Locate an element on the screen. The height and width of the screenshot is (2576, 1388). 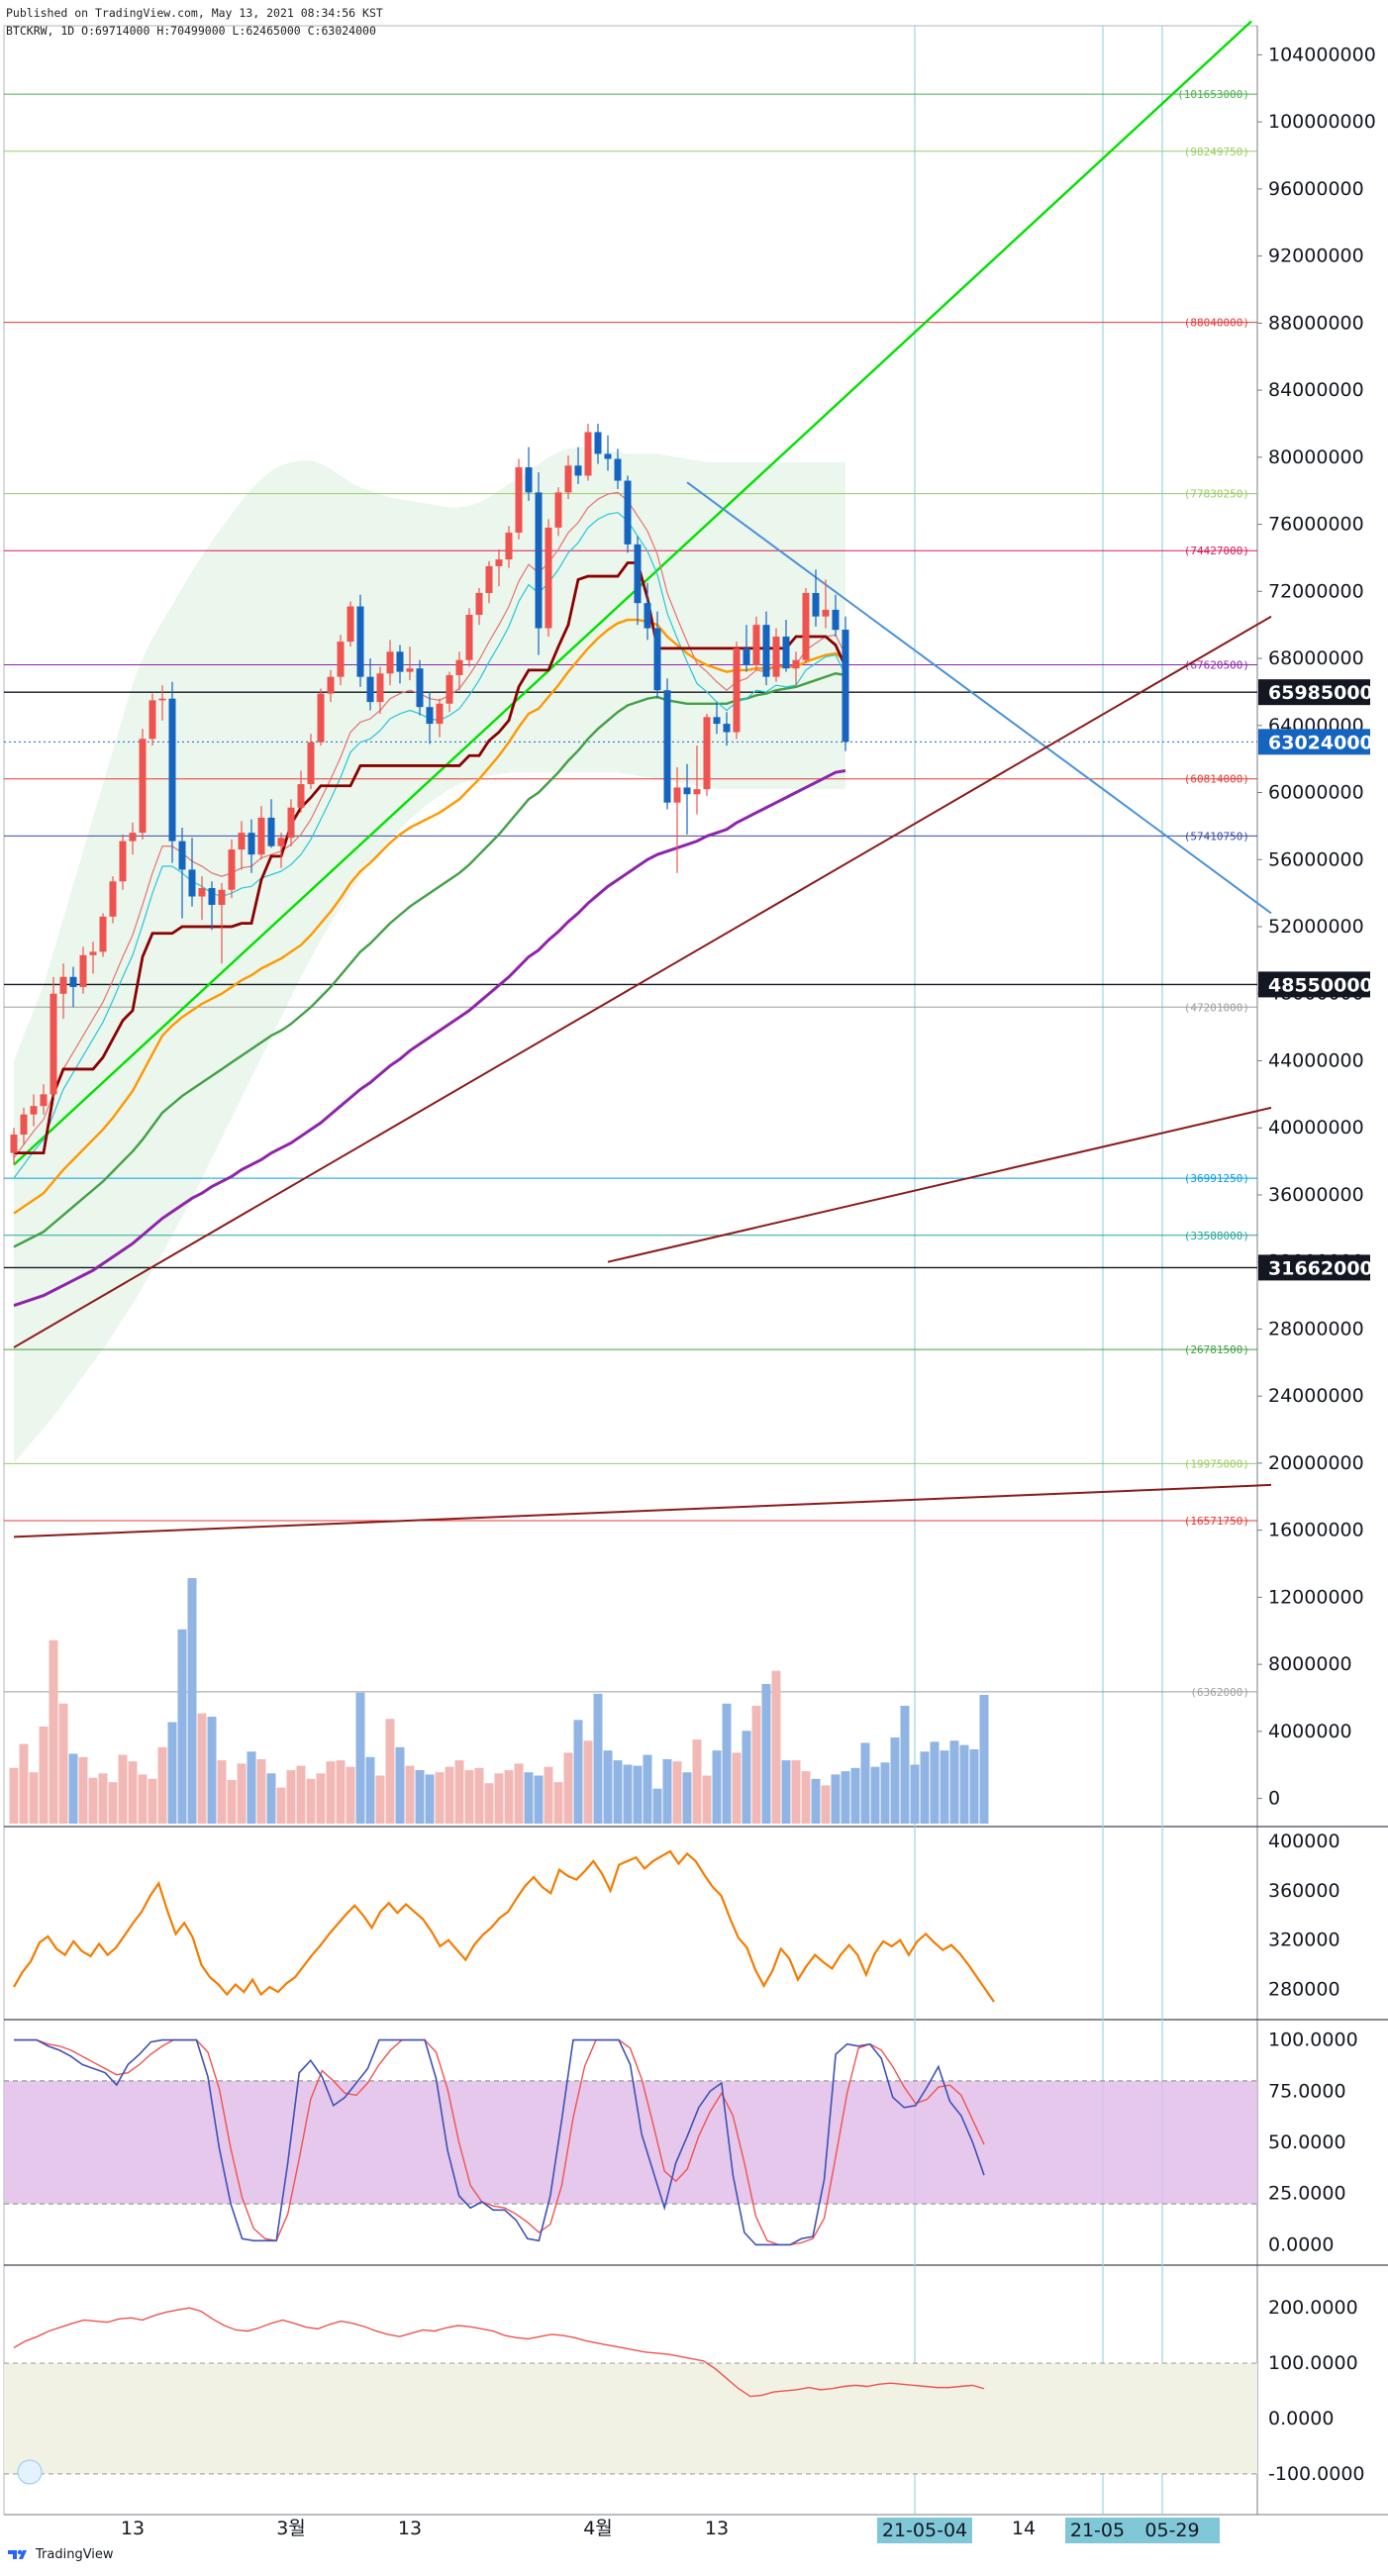
price-tick-label: 44000000 is located at coordinates (1316, 1060).